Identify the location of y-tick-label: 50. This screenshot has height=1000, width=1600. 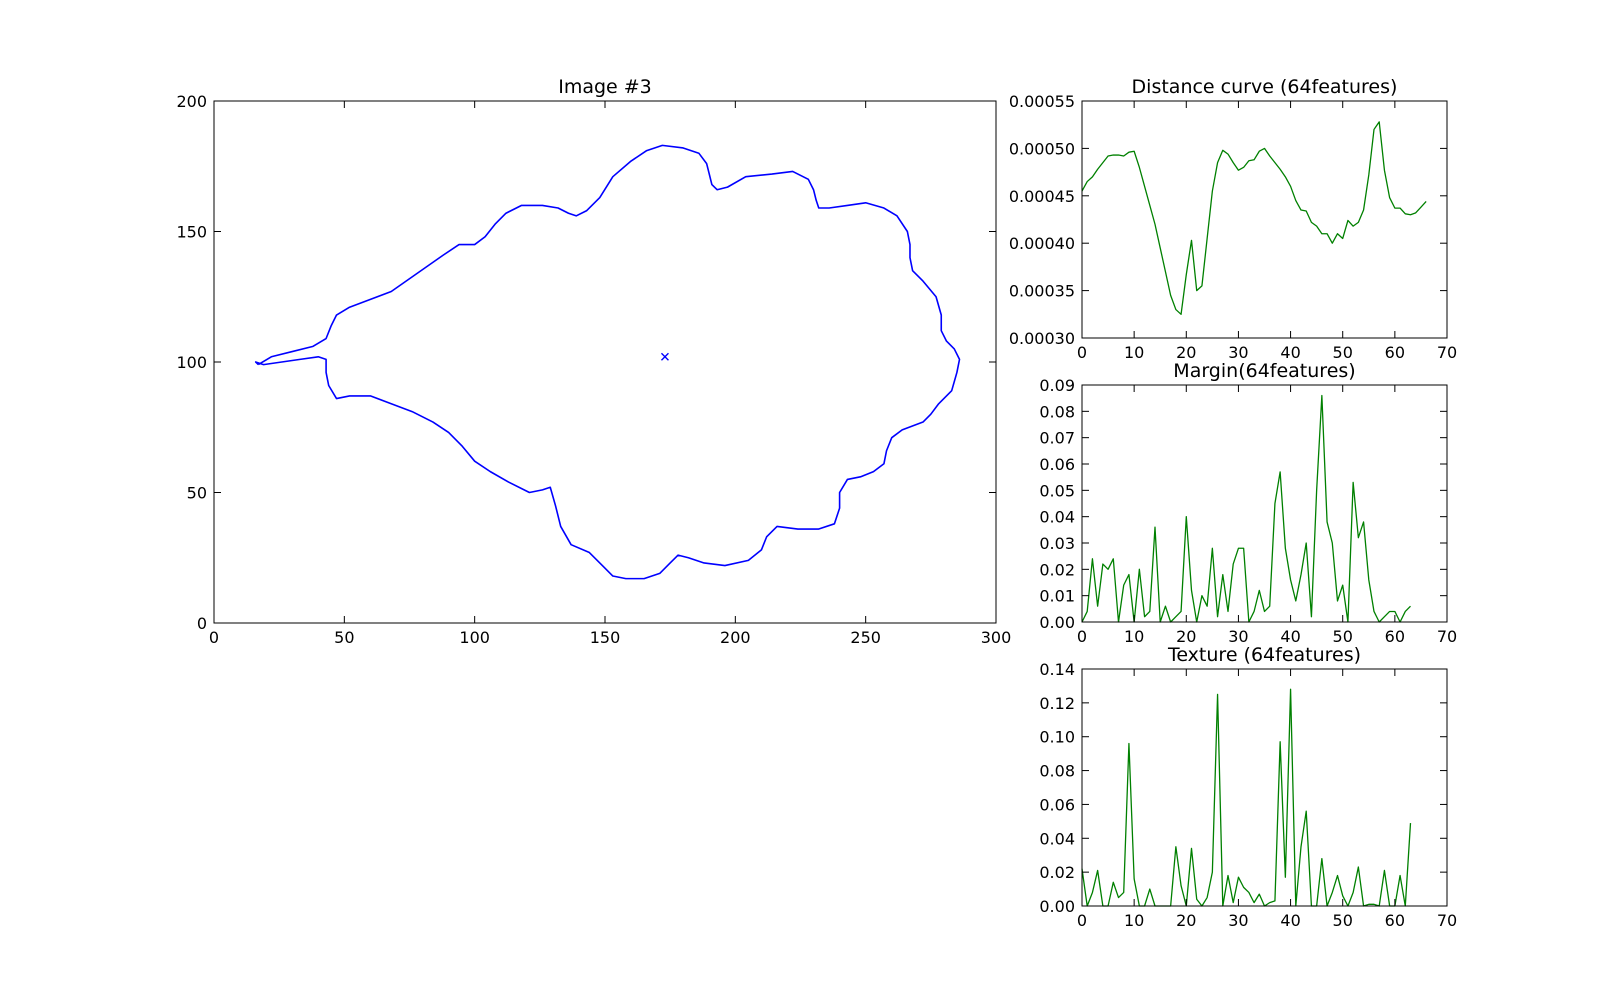
(197, 493).